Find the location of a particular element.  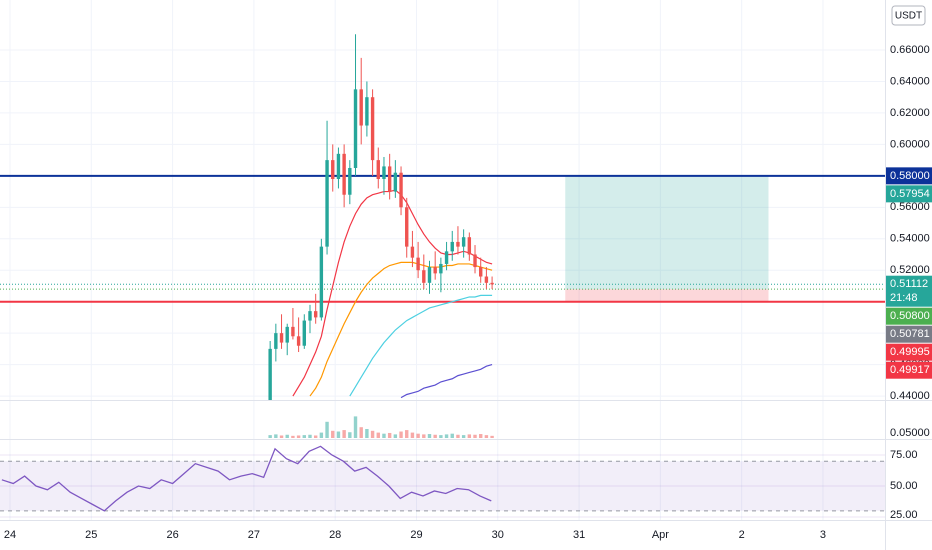

y-tick-label: 0.66000 is located at coordinates (910, 50).